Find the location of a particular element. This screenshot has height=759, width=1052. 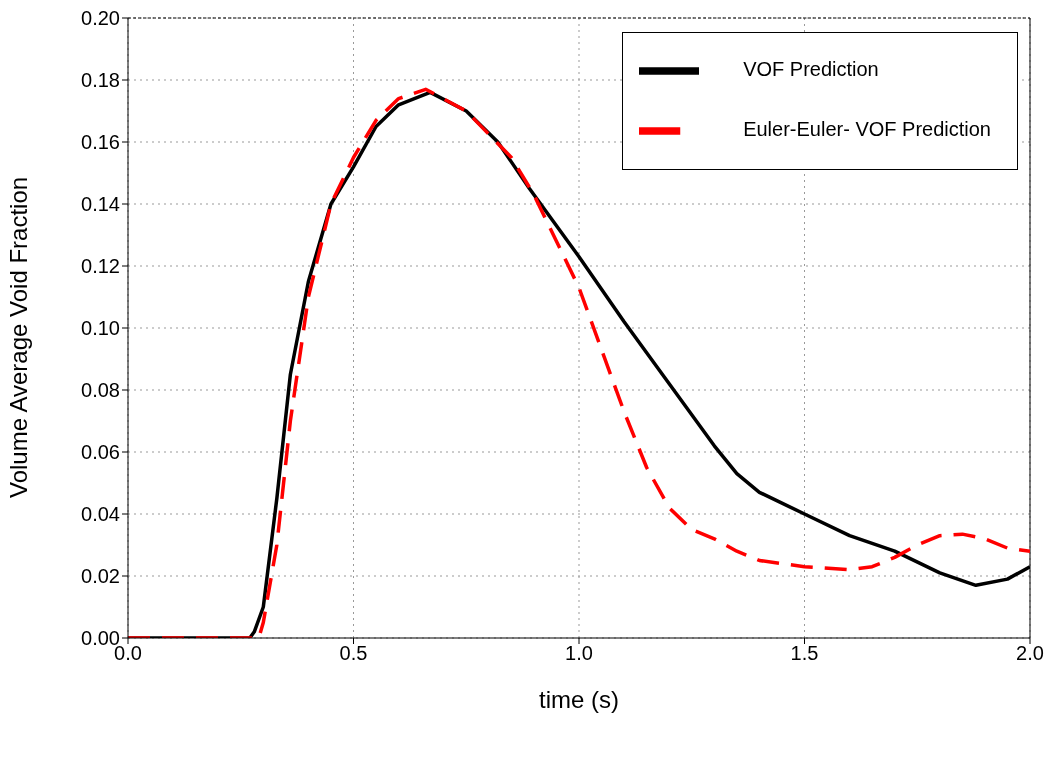

y-tick-label: 0.08 is located at coordinates (100, 390).